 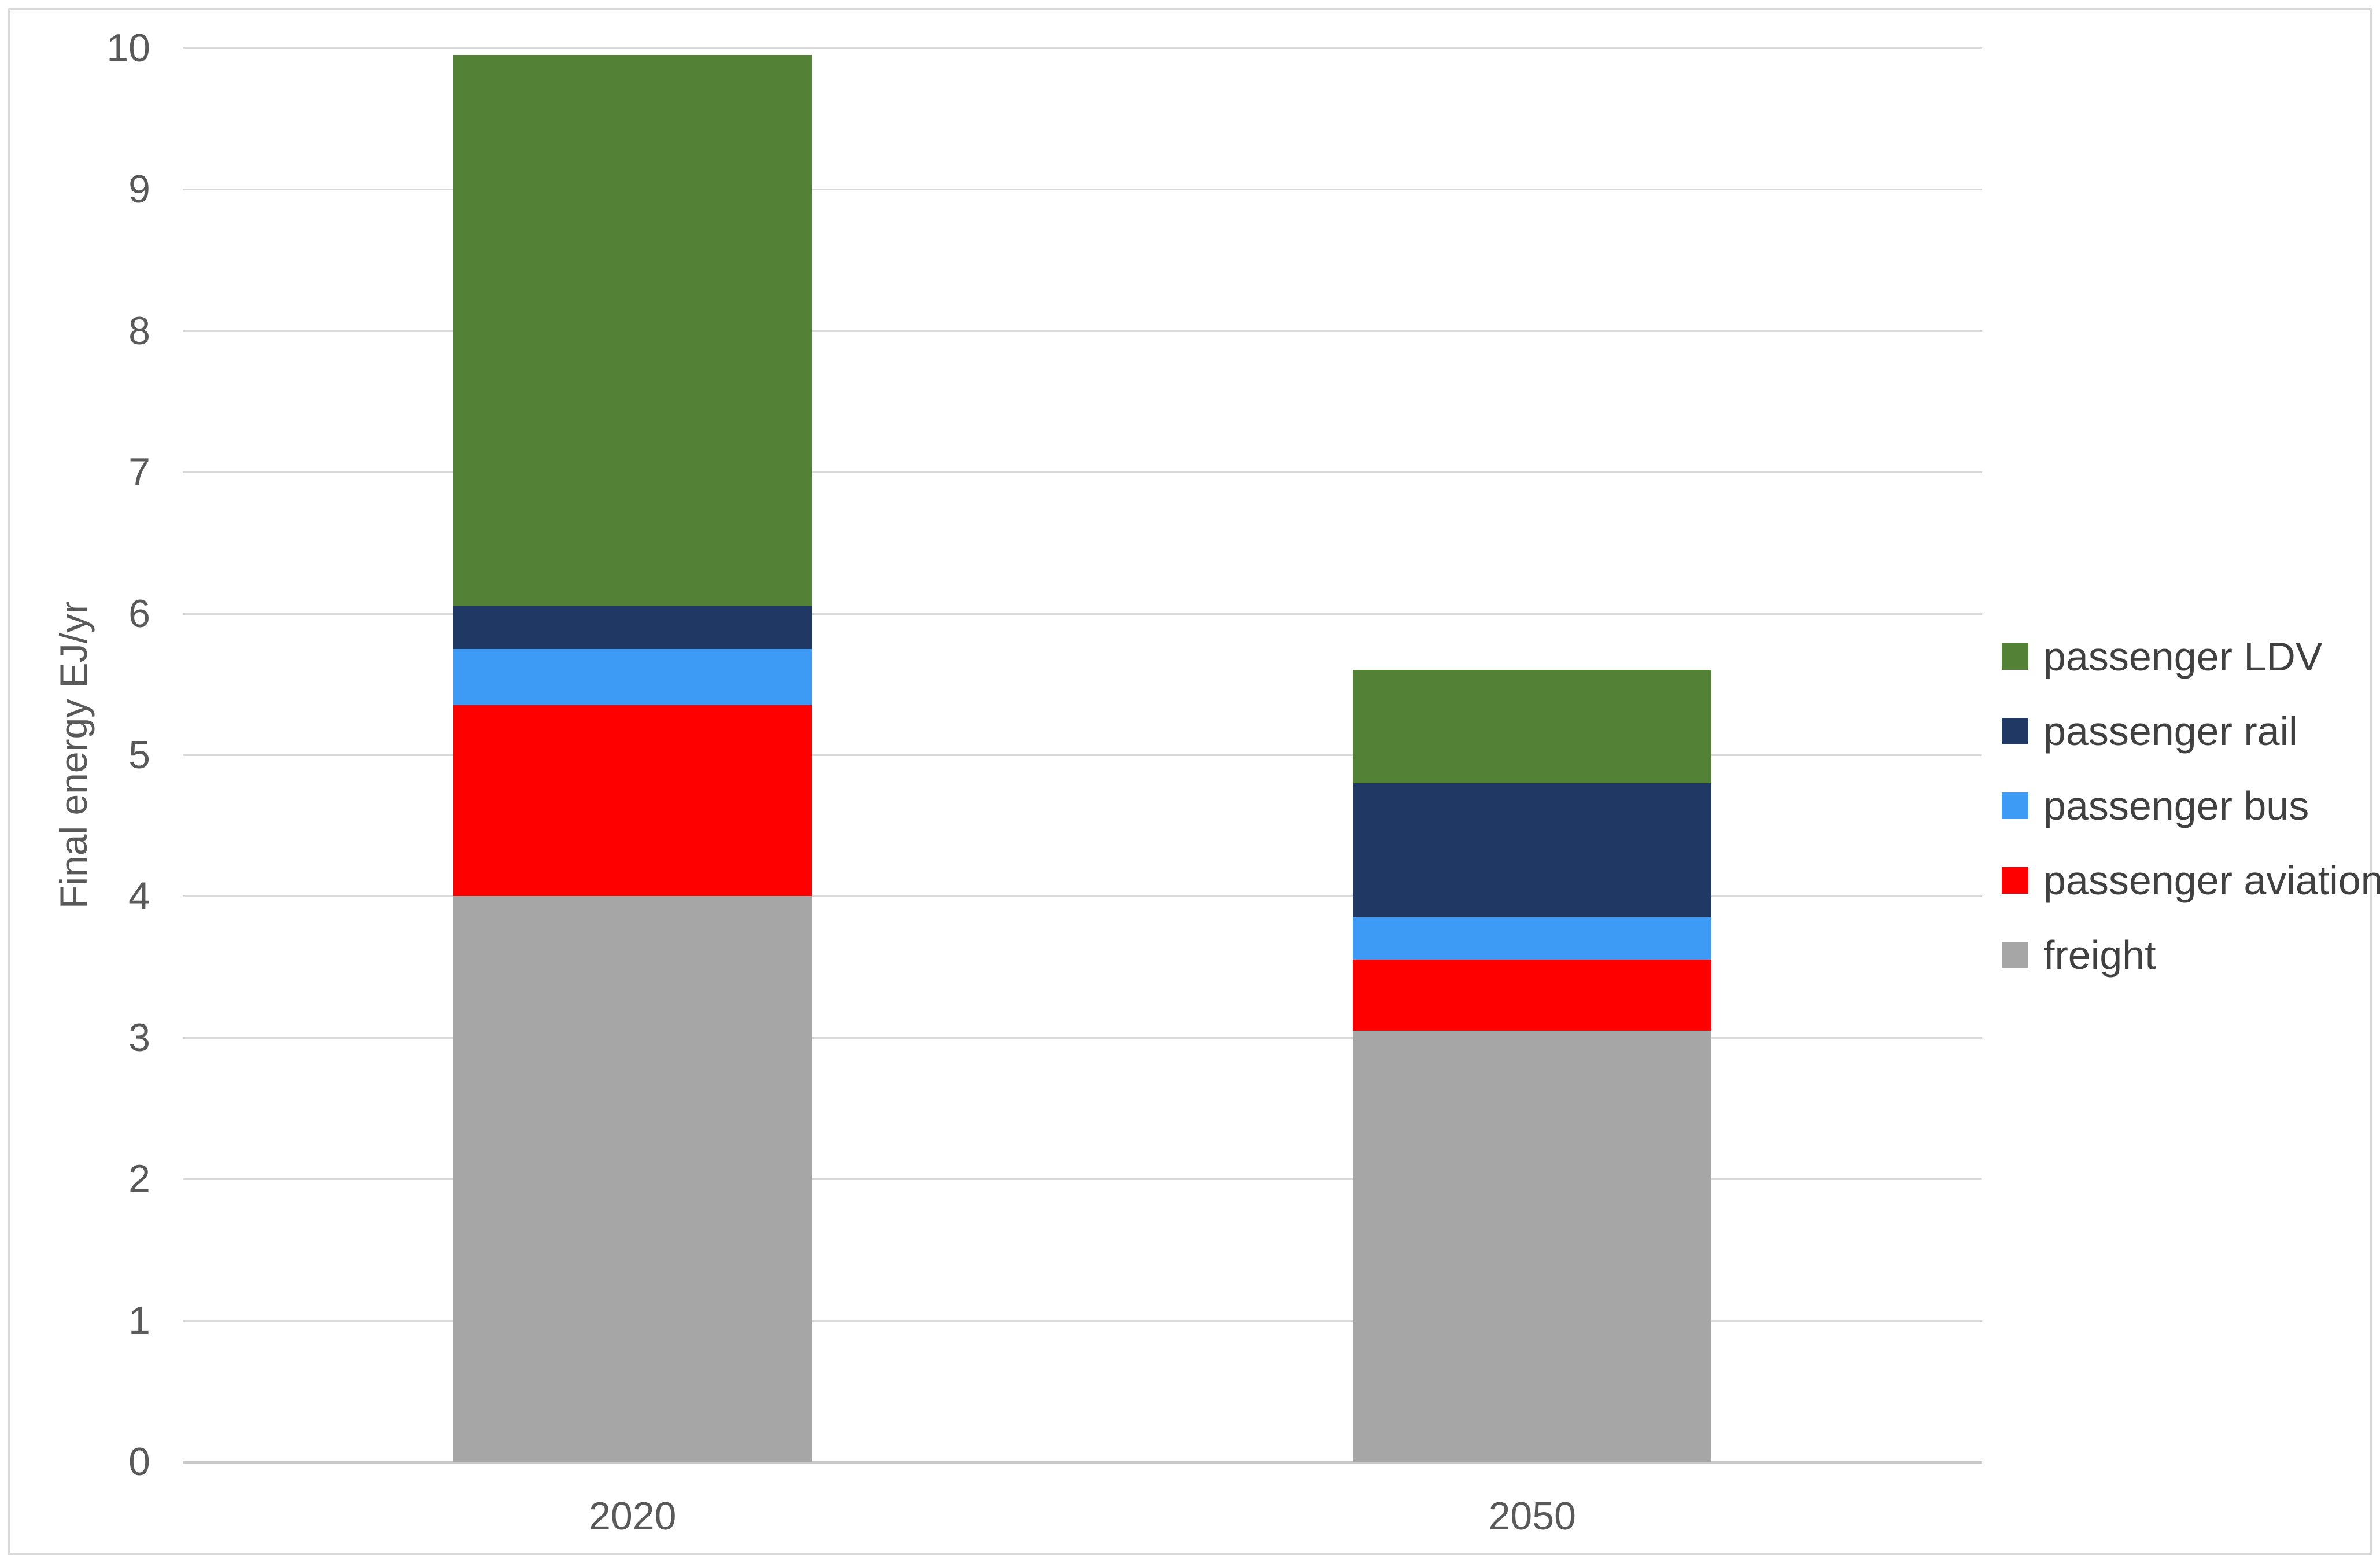 What do you see at coordinates (2211, 881) in the screenshot?
I see `legend-label: passenger aviation` at bounding box center [2211, 881].